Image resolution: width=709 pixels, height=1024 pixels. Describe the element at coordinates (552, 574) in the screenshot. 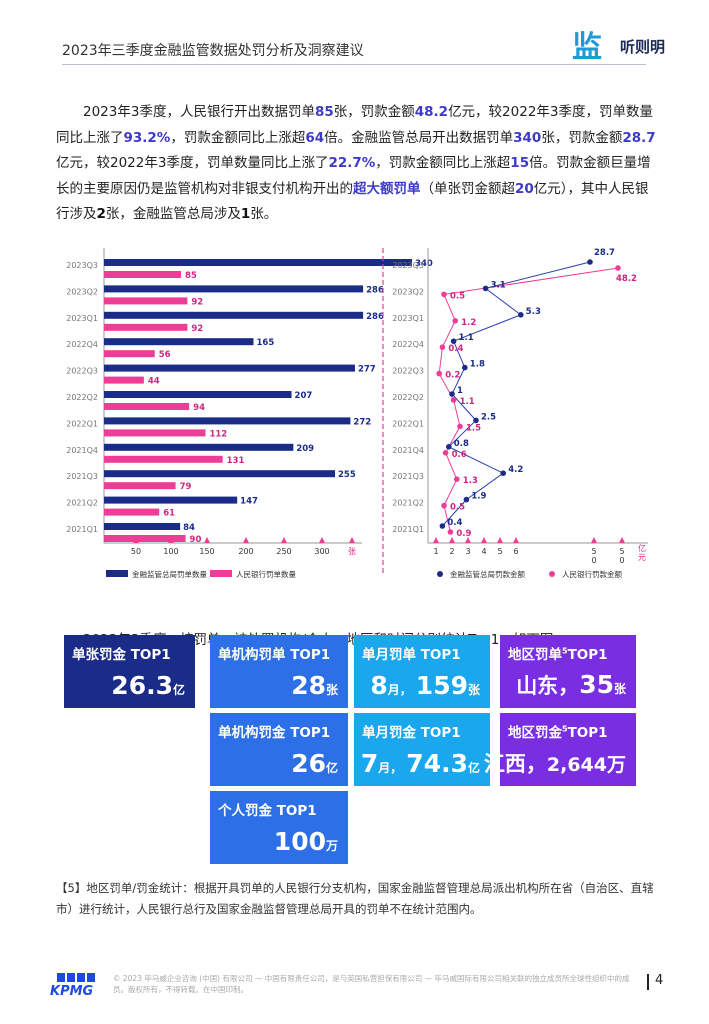

I see `legend-dot-pink` at that location.